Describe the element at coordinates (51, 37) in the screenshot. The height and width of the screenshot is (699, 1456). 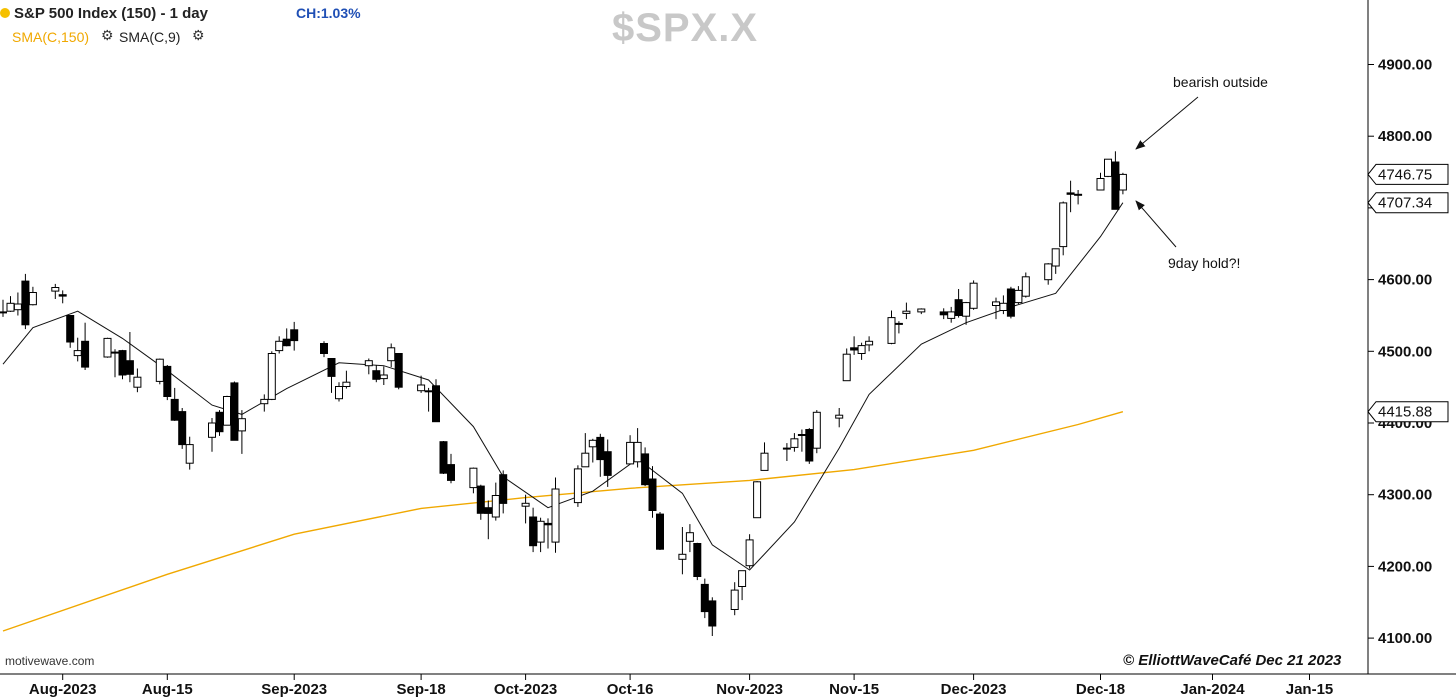
I see `sma-150-label: SMA(C,150)` at that location.